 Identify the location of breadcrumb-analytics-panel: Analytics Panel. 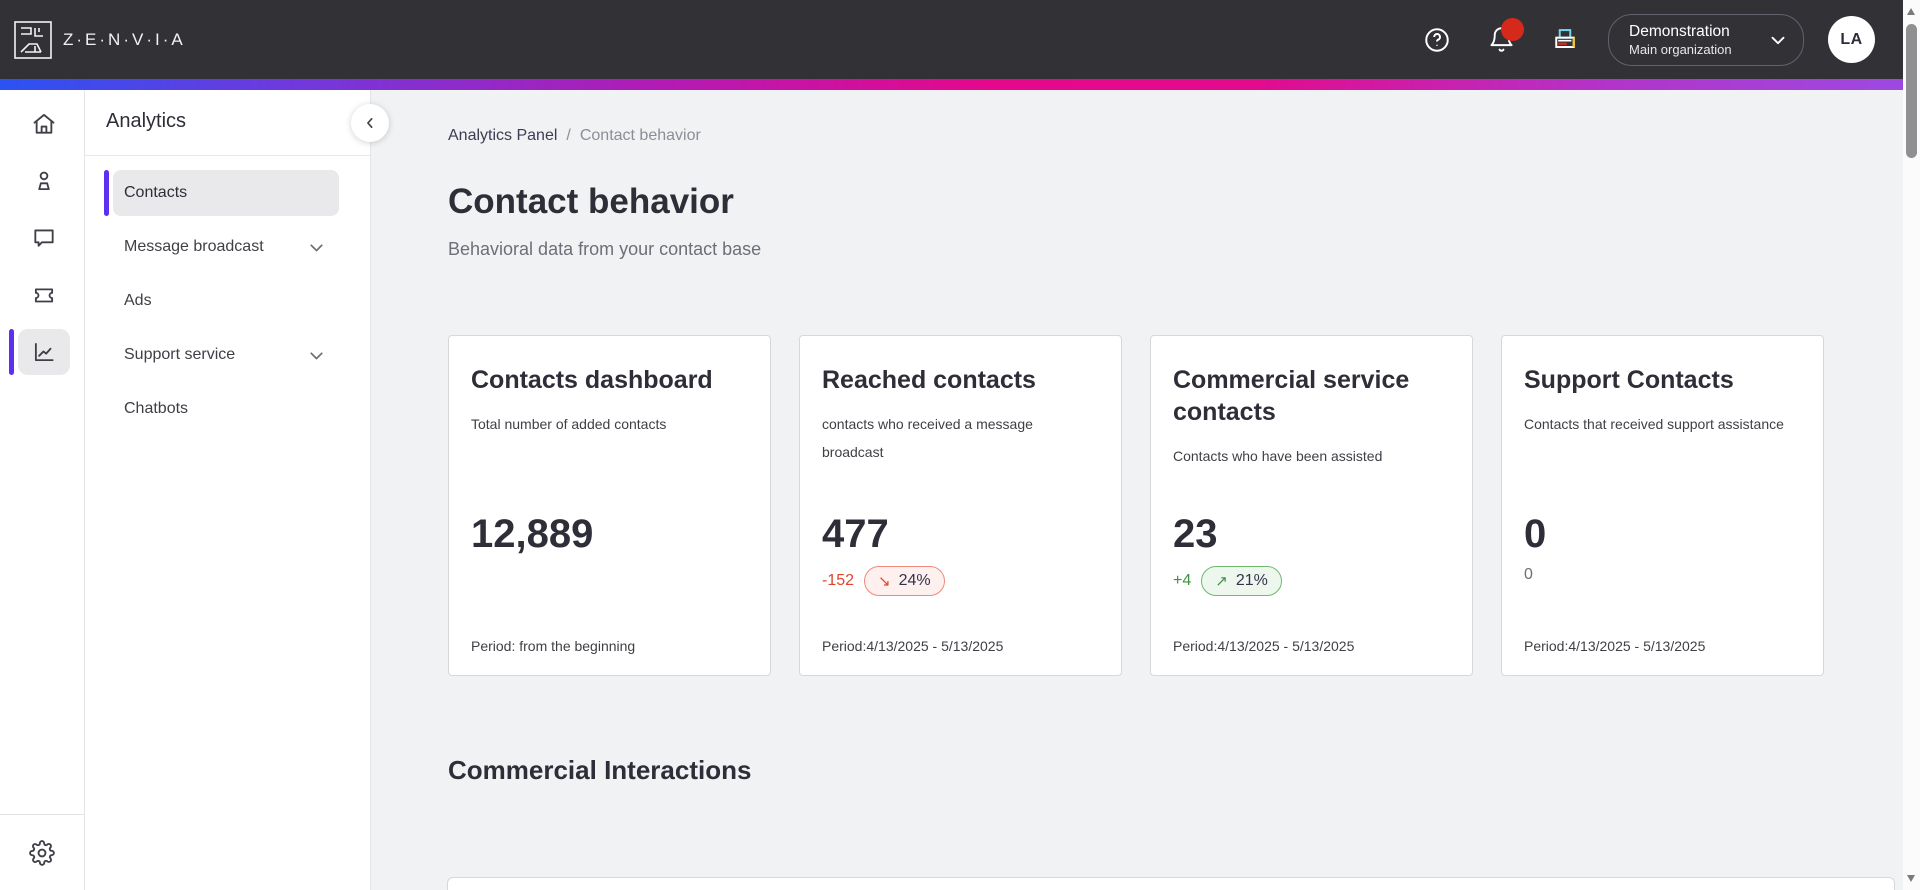
(503, 135).